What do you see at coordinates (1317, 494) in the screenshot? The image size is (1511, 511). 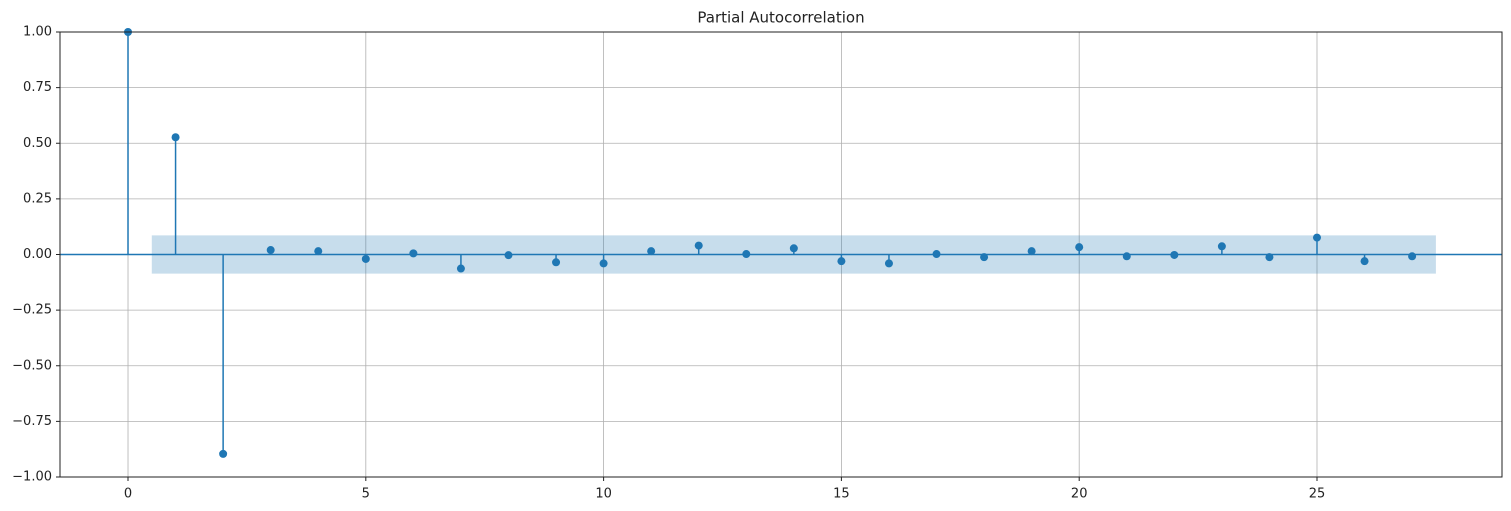 I see `x-tick-label: 25` at bounding box center [1317, 494].